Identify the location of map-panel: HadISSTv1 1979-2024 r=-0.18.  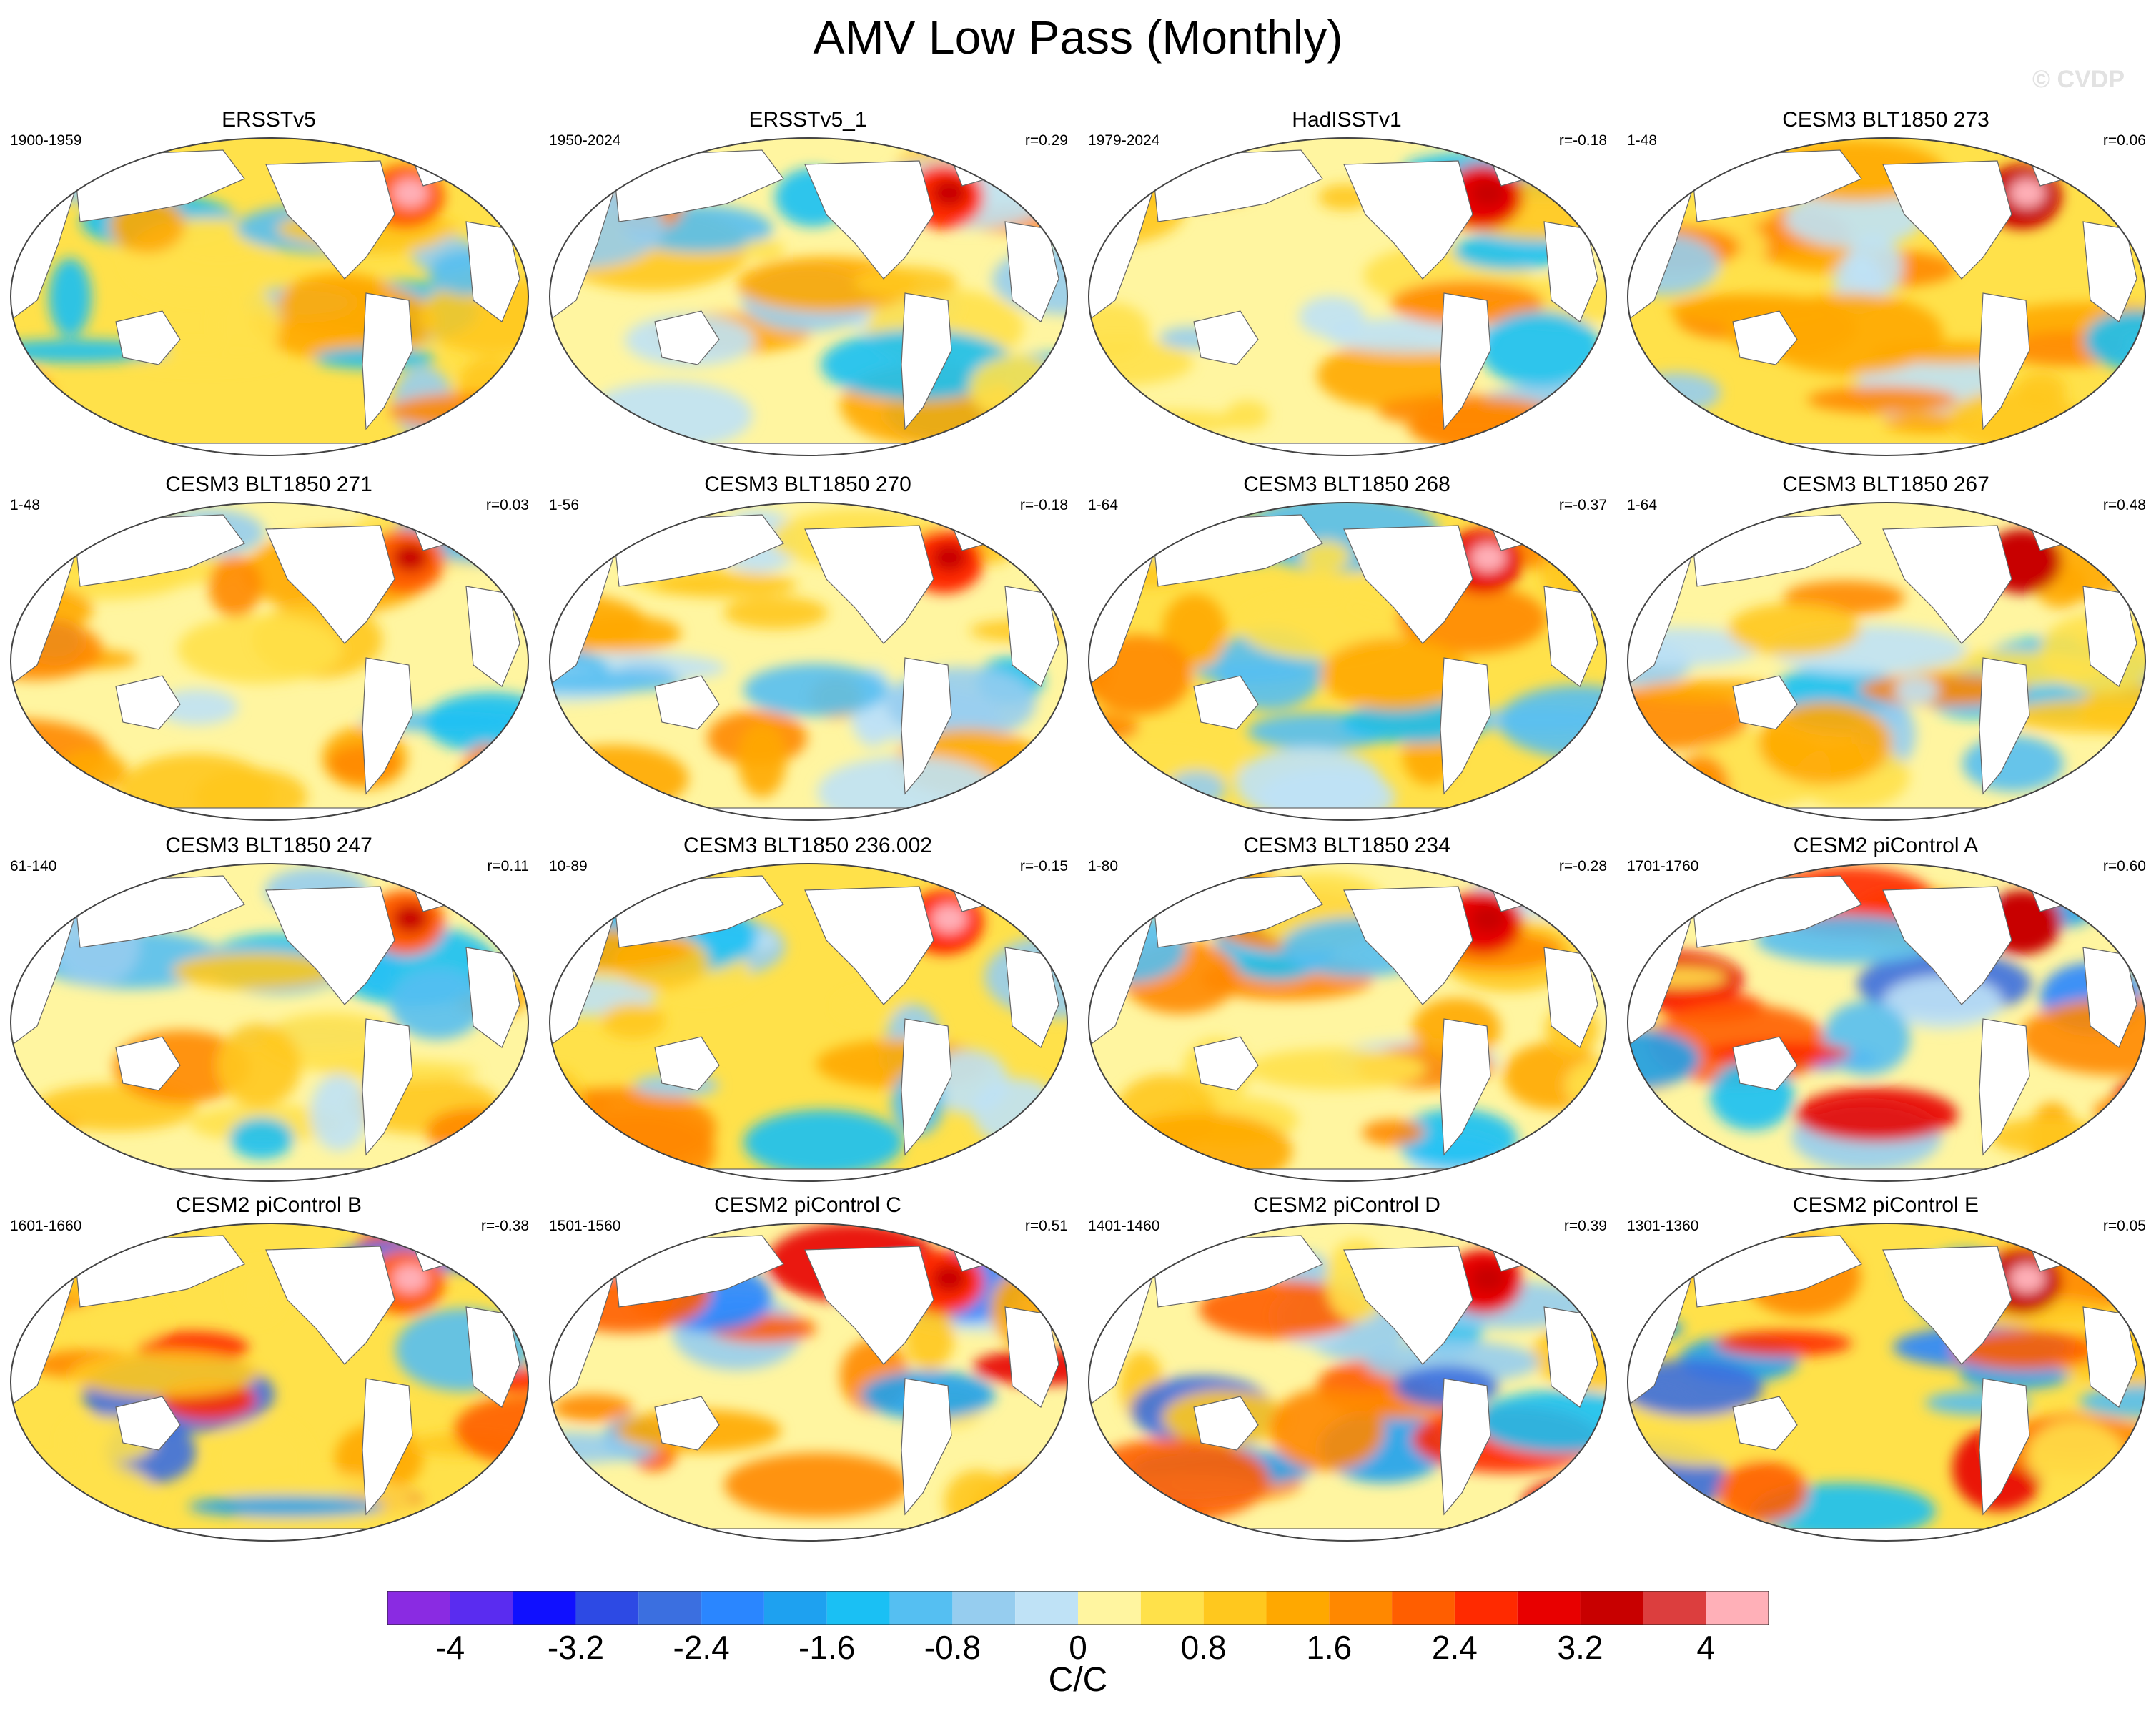
(1347, 286).